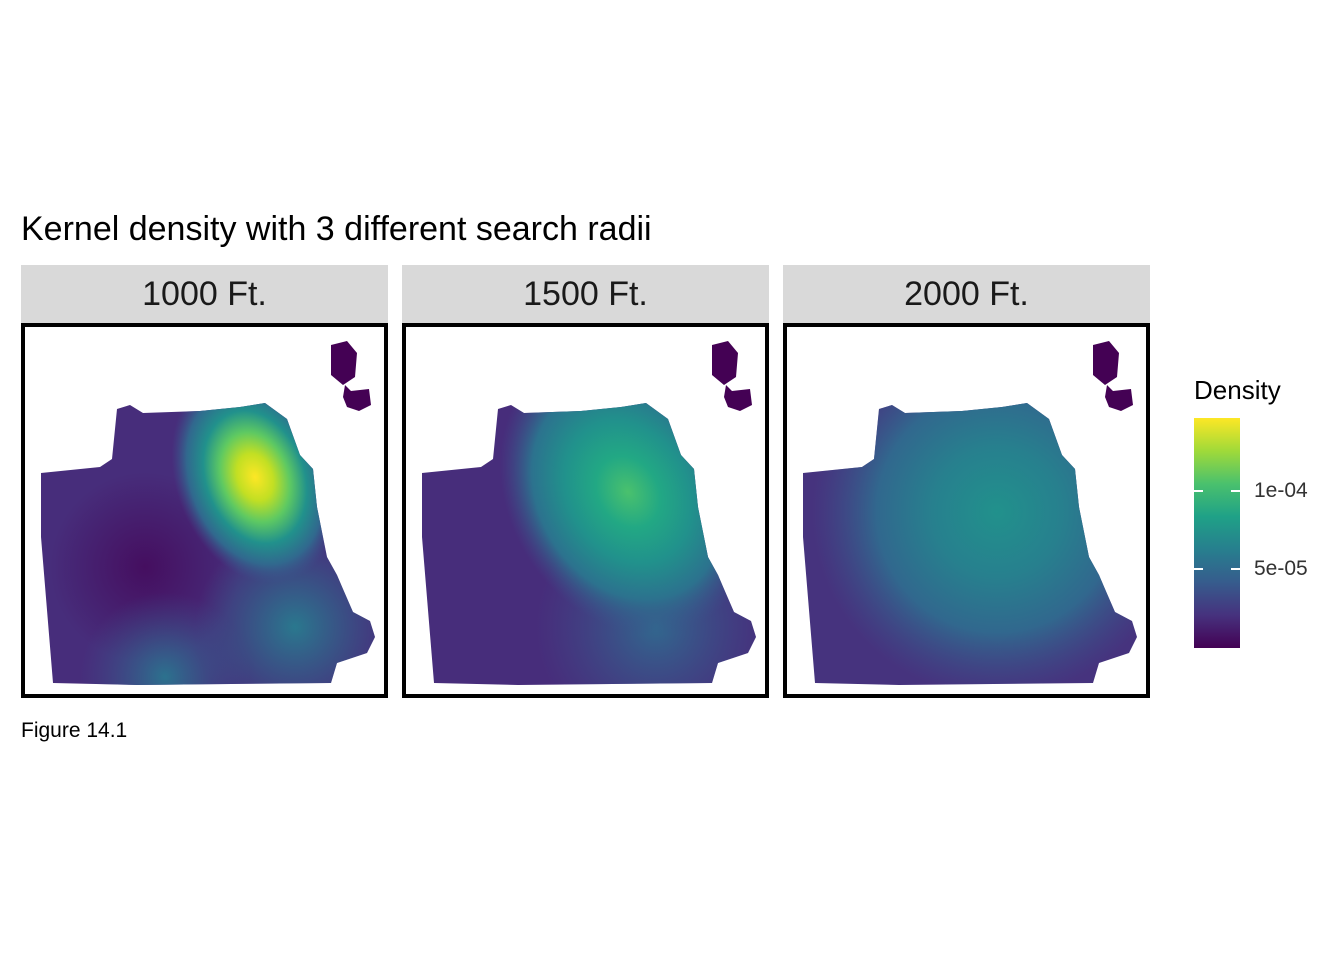 This screenshot has width=1344, height=960. I want to click on facet-strip-2000: 2000 Ft., so click(966, 294).